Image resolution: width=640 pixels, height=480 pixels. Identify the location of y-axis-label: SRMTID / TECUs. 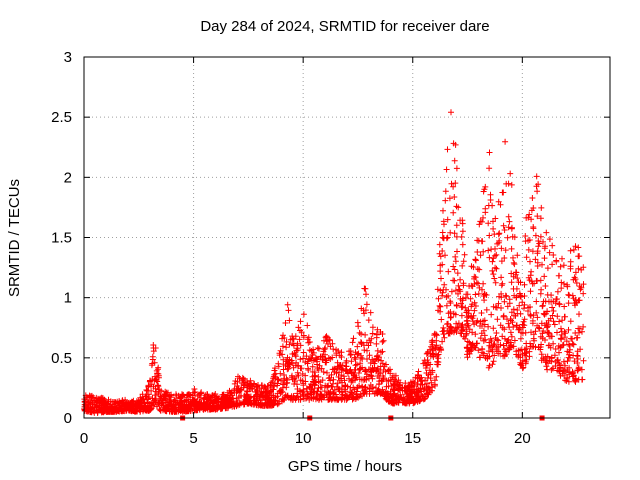
(14, 238).